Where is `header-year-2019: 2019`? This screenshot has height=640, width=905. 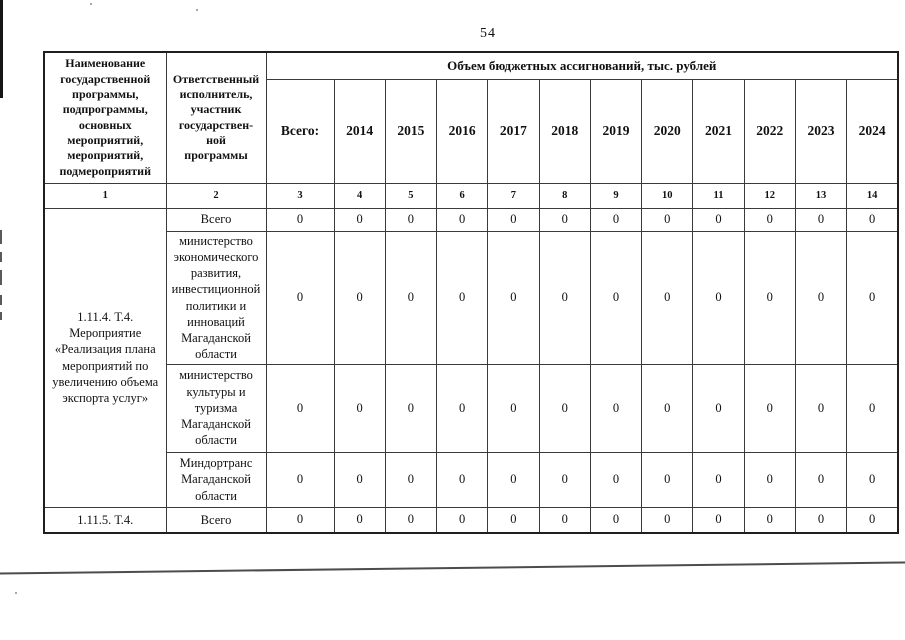
header-year-2019: 2019 is located at coordinates (616, 131).